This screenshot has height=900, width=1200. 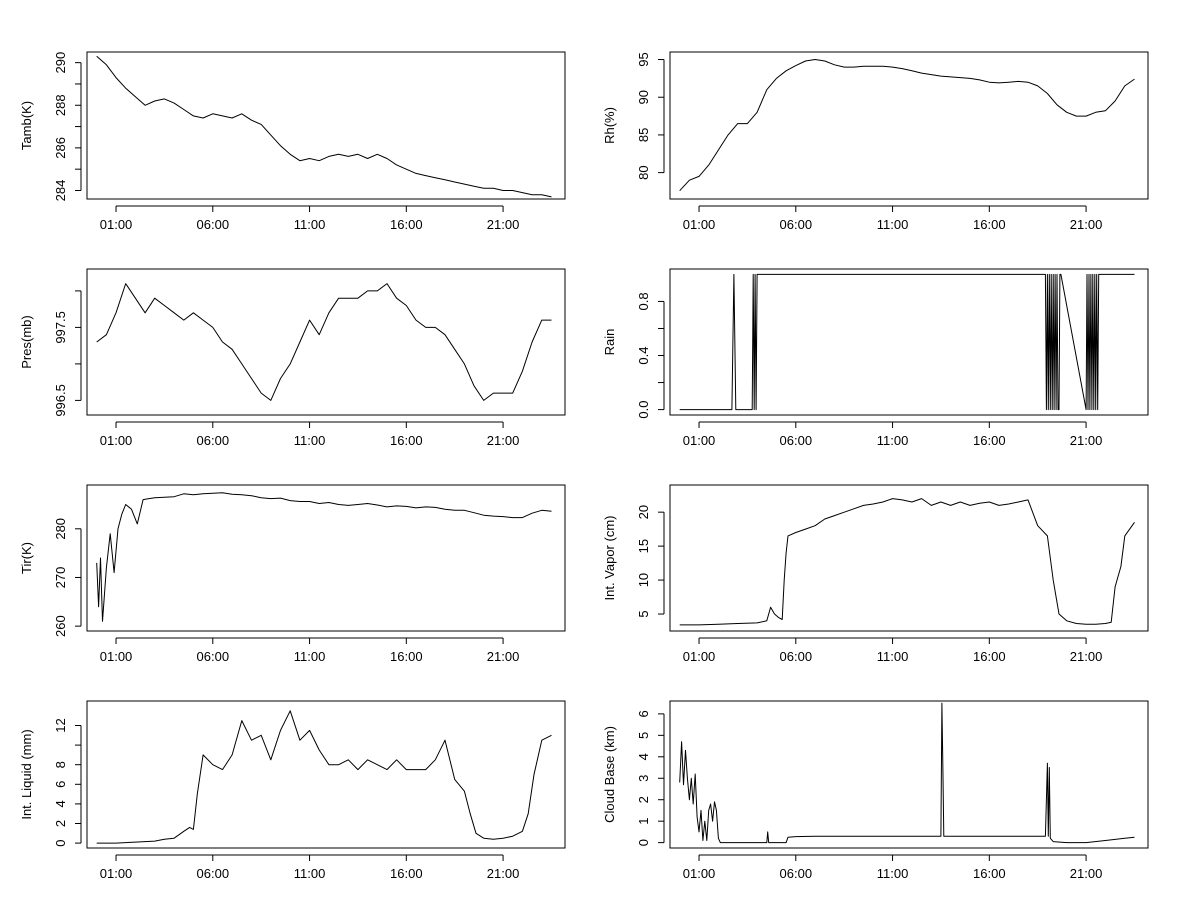 I want to click on panel-rain: 01:00 06:00 11:00 16:00 21:00 0.0 0.4 0.8 Rain, so click(x=875, y=358).